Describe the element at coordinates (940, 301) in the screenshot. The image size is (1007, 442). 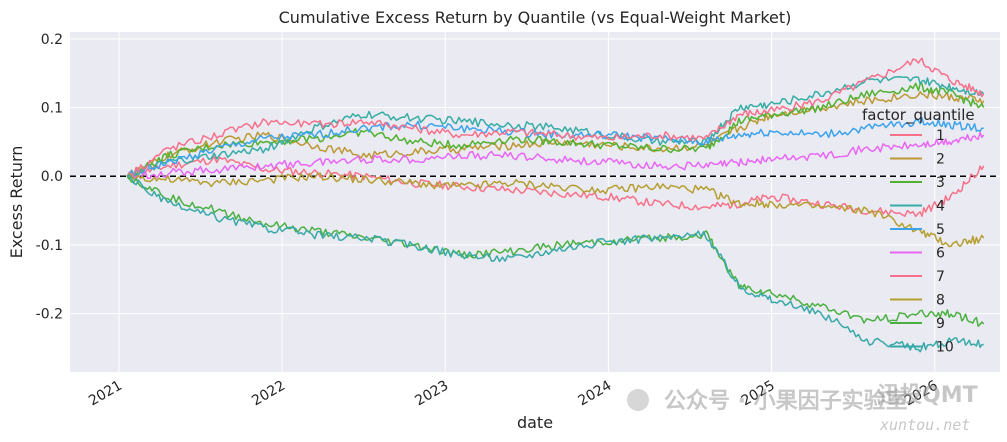
I see `legend-label-8: 8` at that location.